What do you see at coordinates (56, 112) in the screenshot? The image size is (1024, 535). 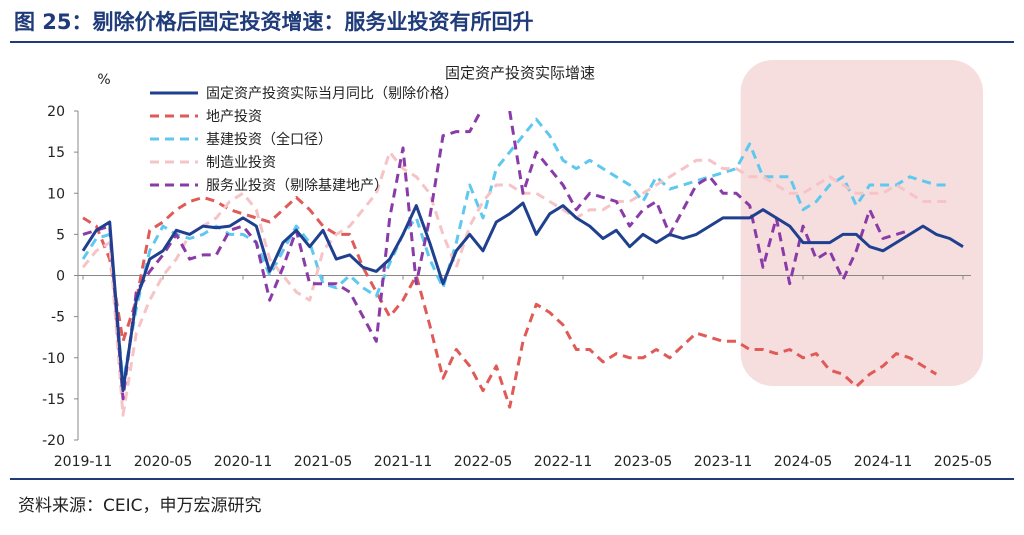 I see `y-tick-label: 20` at bounding box center [56, 112].